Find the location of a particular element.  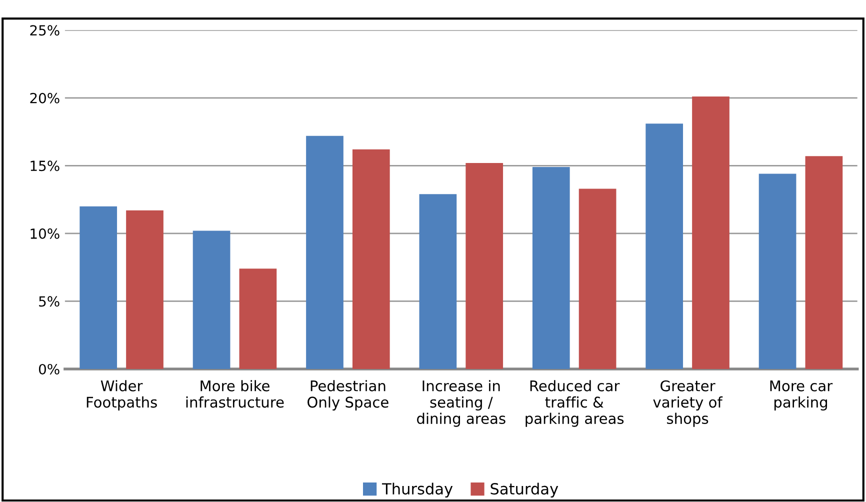

y-tick-label: 15% is located at coordinates (45, 166).